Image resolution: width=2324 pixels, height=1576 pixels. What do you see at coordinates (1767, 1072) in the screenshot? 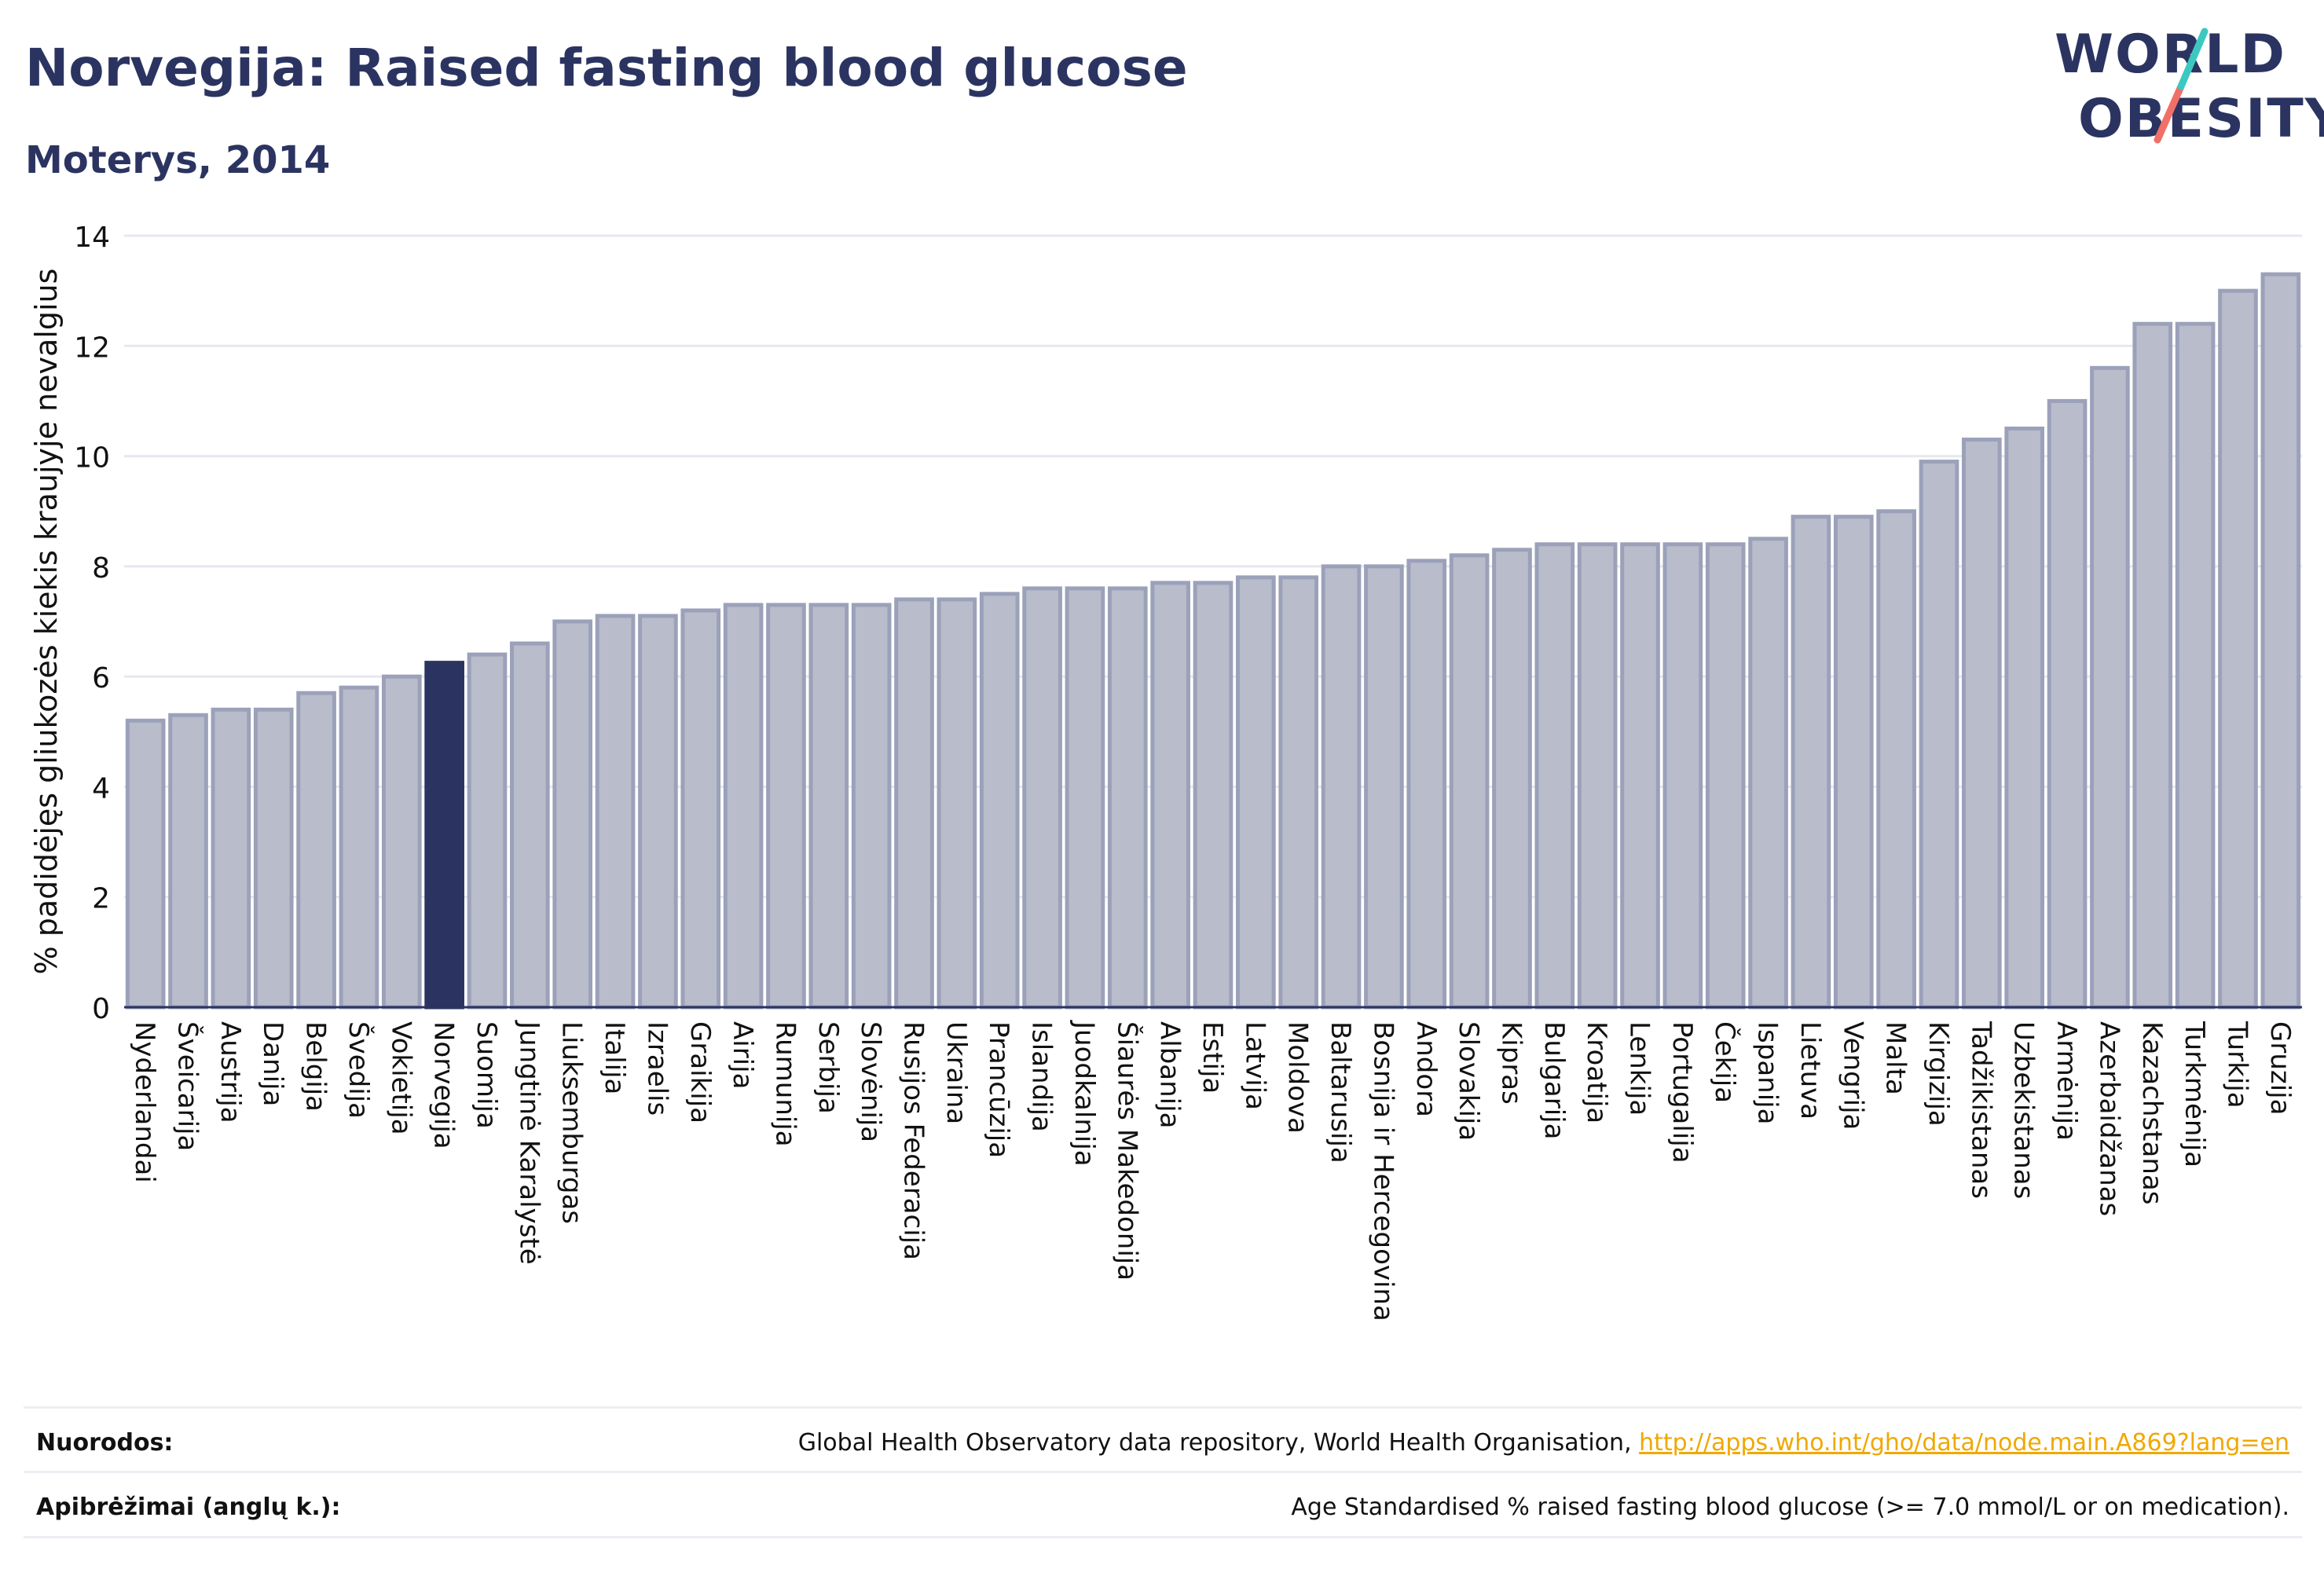
I see `x-tick-label: Ispanija` at bounding box center [1767, 1072].